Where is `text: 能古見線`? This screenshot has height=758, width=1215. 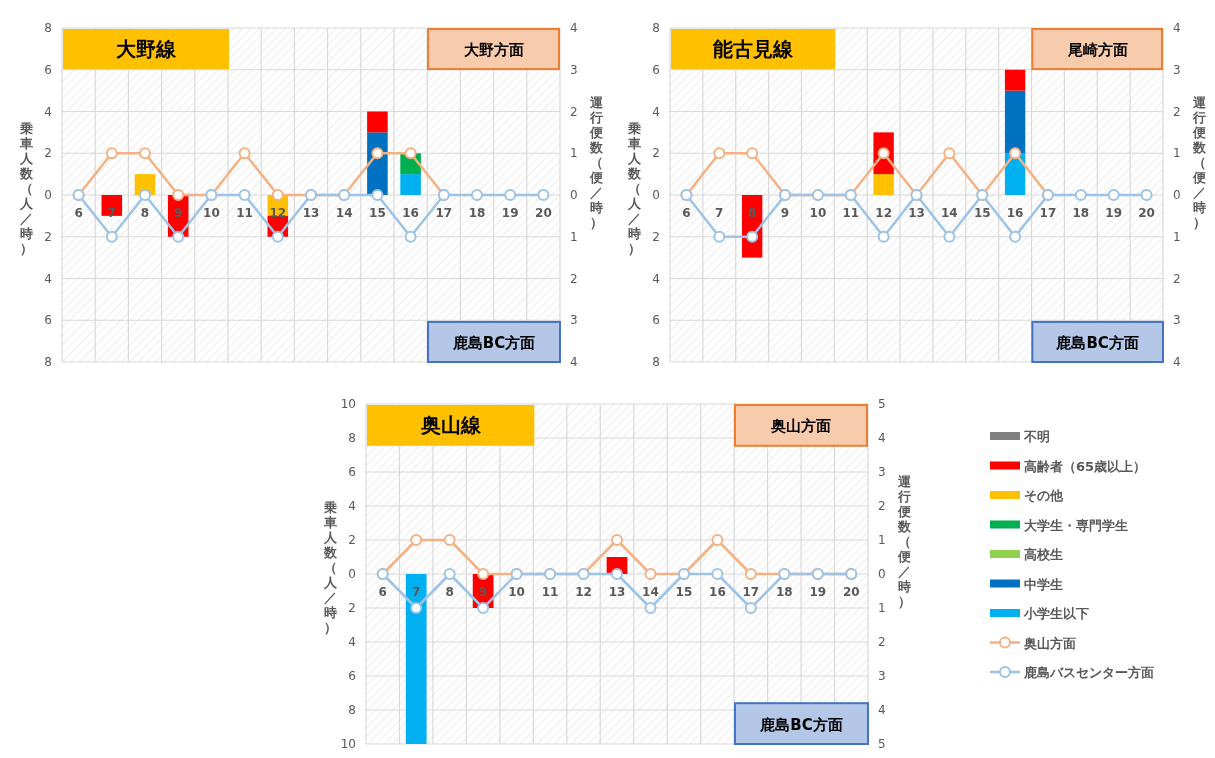
text: 能古見線 is located at coordinates (754, 49).